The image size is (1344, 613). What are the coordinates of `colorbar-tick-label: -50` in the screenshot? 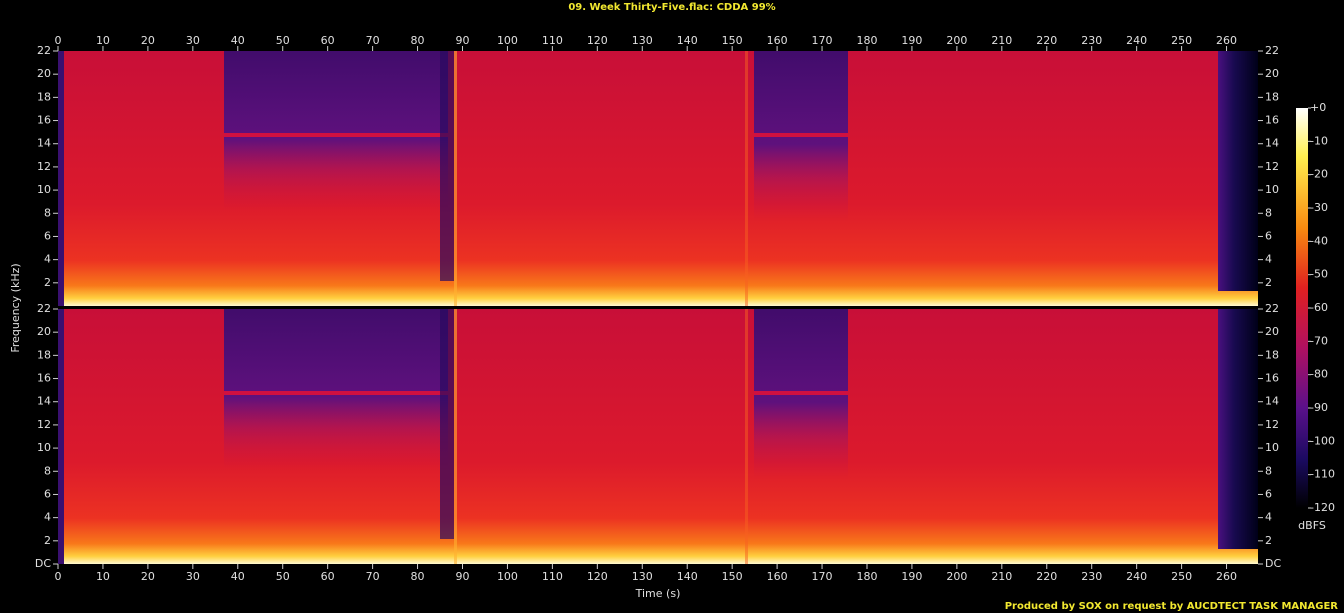 It's located at (1319, 274).